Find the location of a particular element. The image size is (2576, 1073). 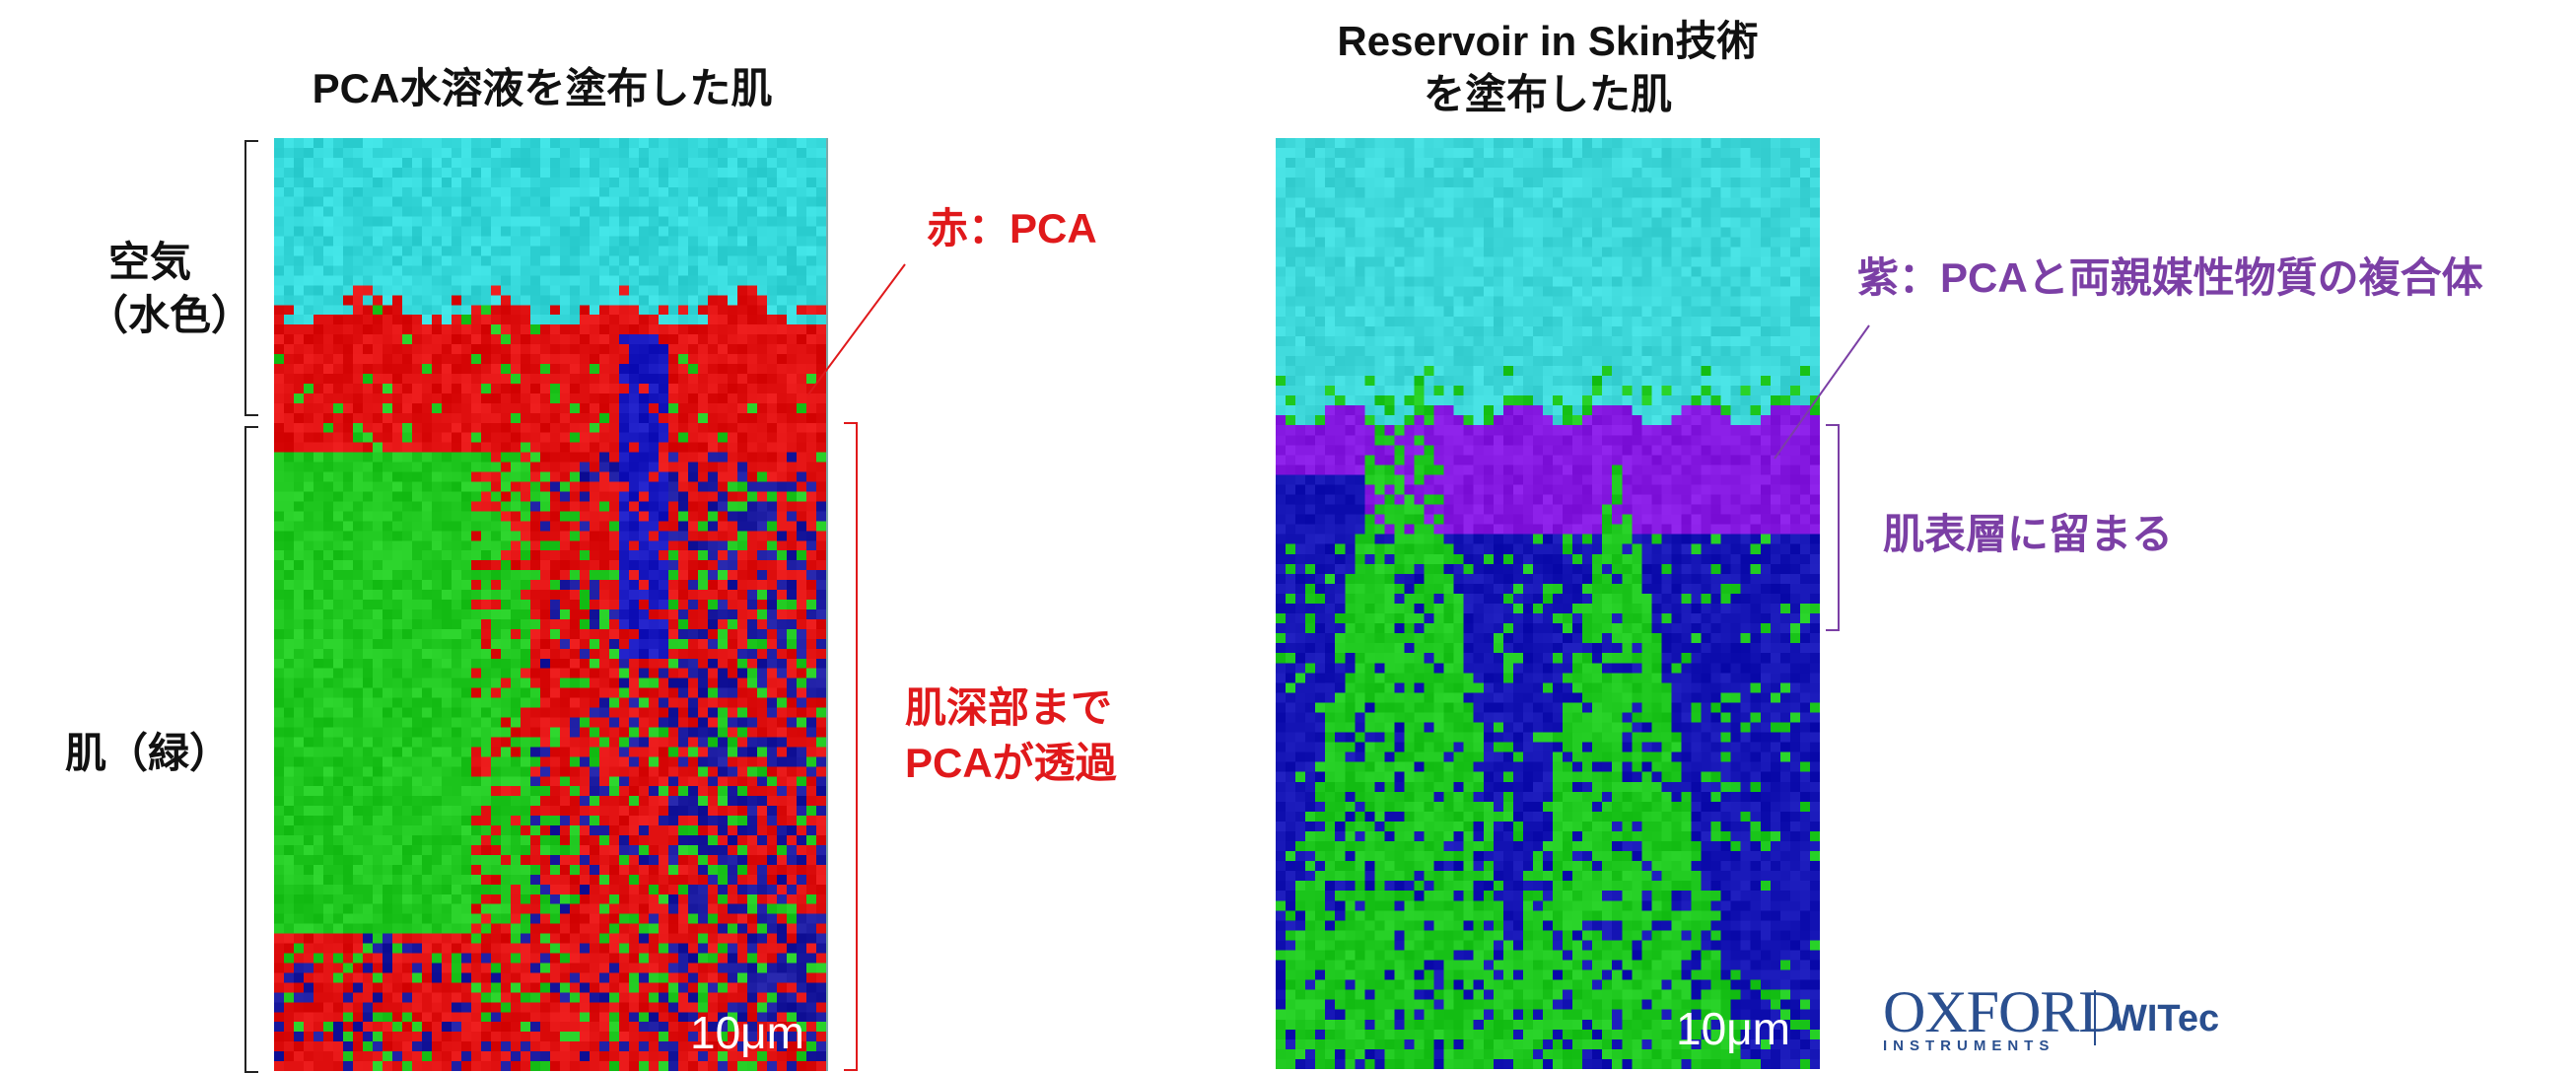

skin-label: 肌（緑） is located at coordinates (148, 753).